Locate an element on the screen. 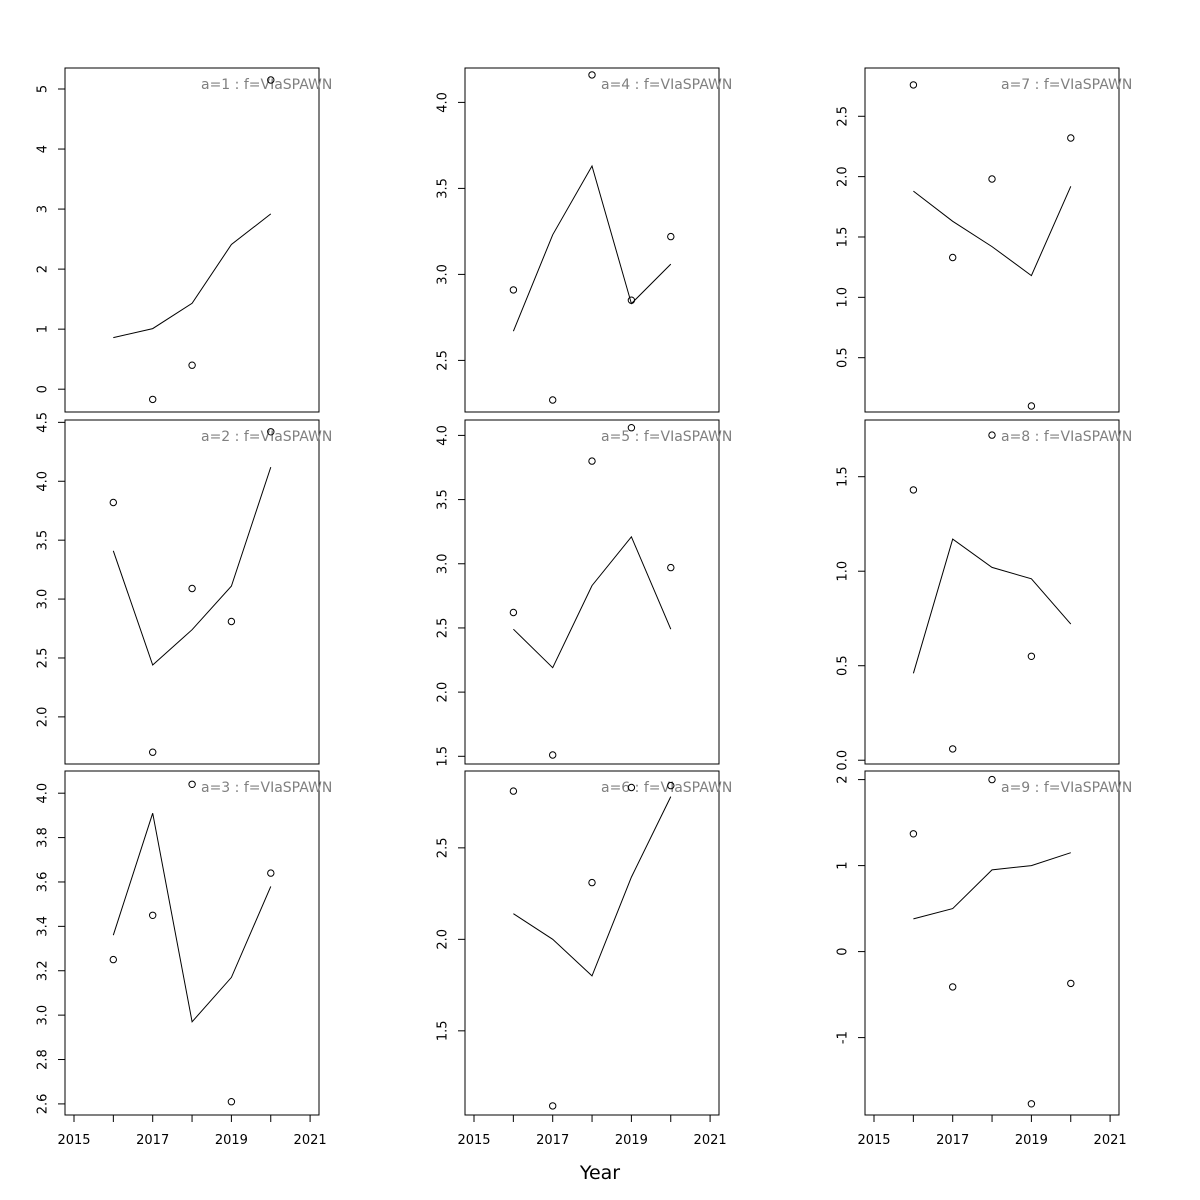 Image resolution: width=1200 pixels, height=1200 pixels. panel-title: a=8 : f=VIaSPAWN is located at coordinates (1066, 437).